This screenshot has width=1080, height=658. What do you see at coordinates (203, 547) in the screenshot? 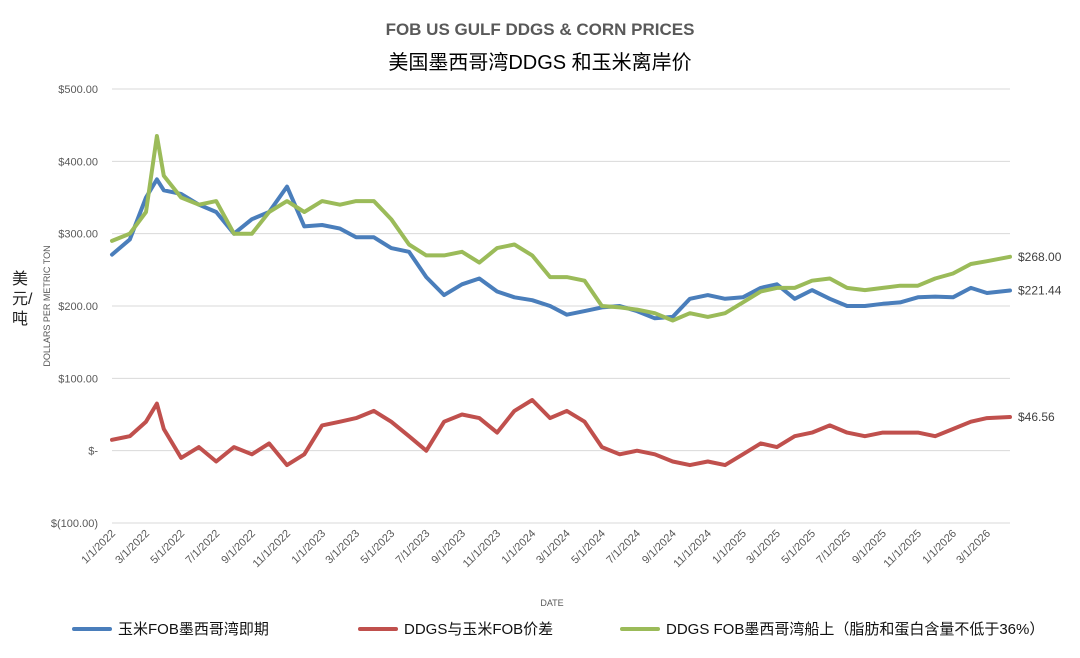
I see `x-tick-label: 7/1/2022` at bounding box center [203, 547].